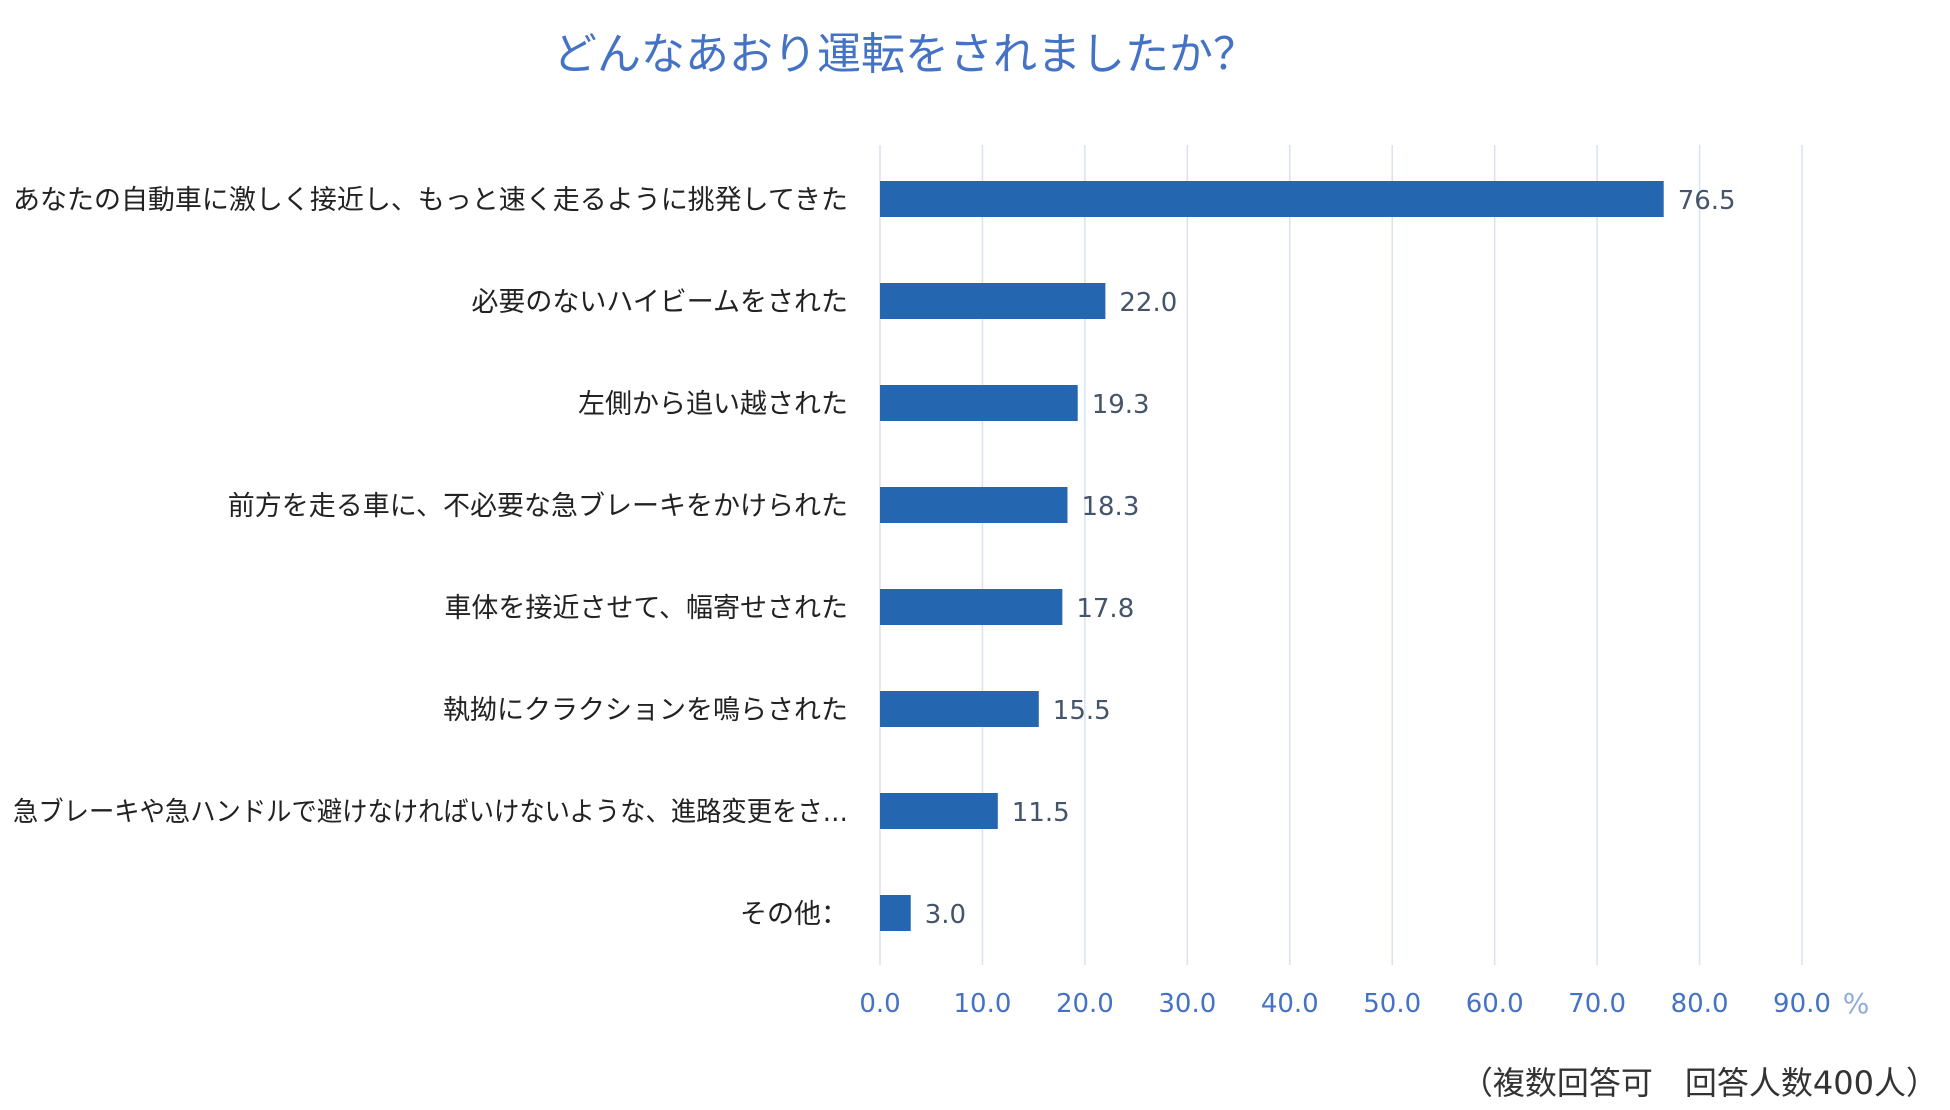 The image size is (1950, 1110). I want to click on value-label: 22.0, so click(1148, 303).